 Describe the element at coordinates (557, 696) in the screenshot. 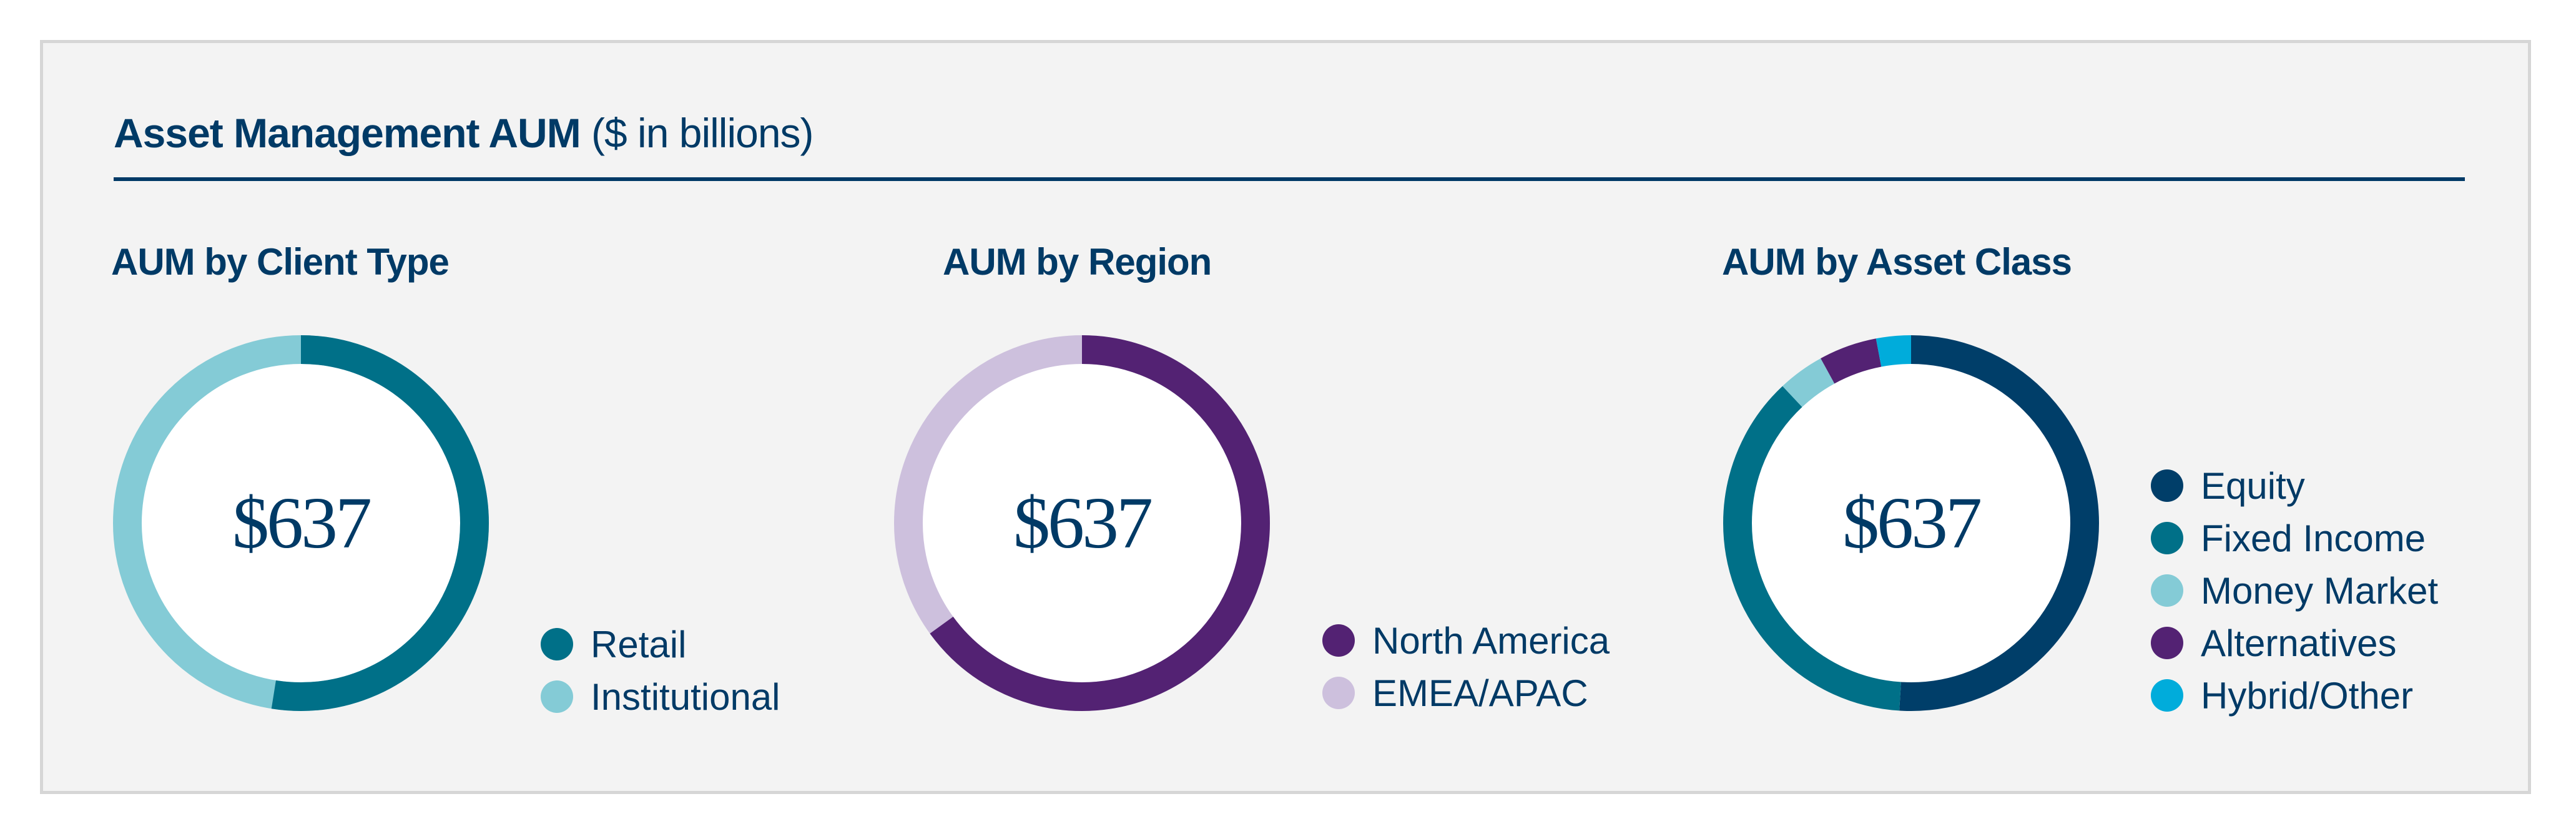

I see `institutional-swatch-icon` at that location.